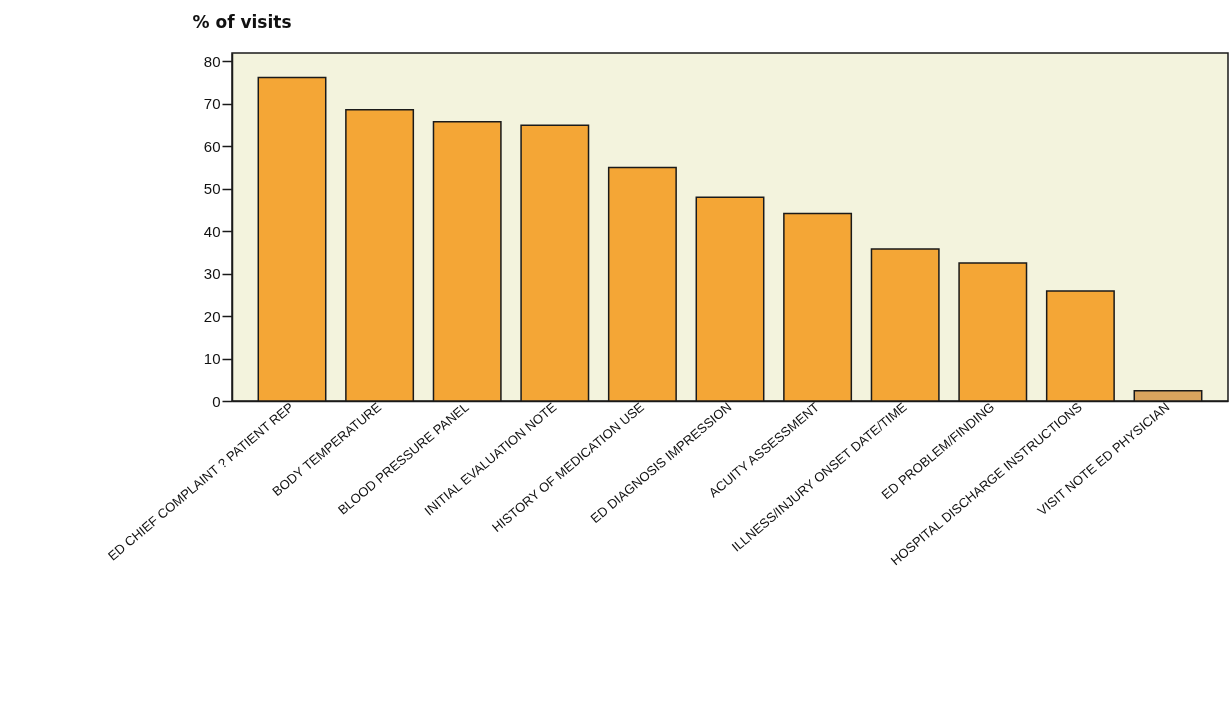 The height and width of the screenshot is (717, 1230). What do you see at coordinates (212, 231) in the screenshot?
I see `y-tick-label: 40` at bounding box center [212, 231].